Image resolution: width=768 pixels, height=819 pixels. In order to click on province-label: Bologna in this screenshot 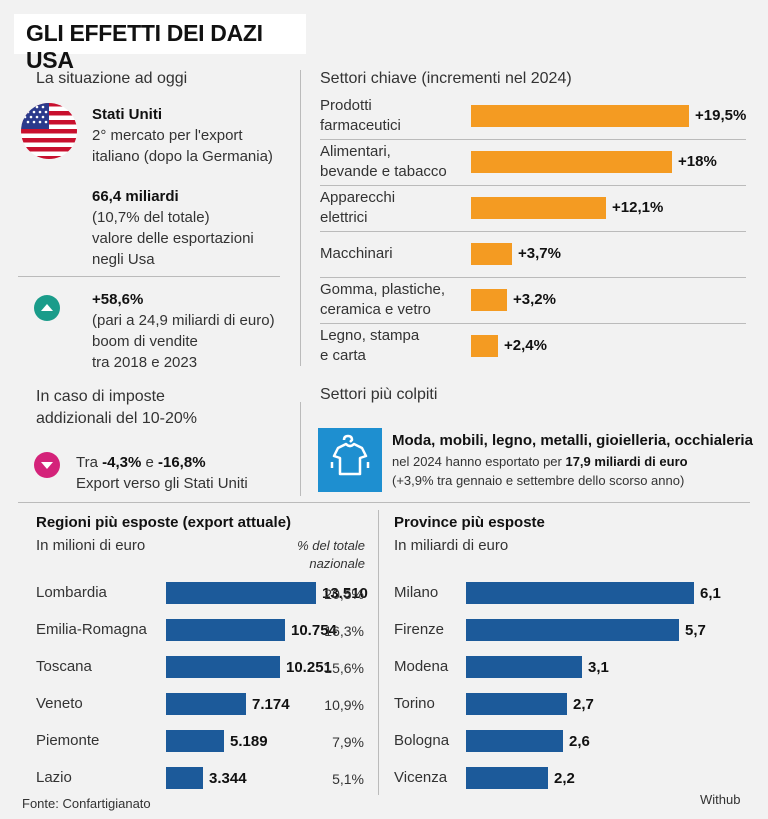, I will do `click(422, 740)`.